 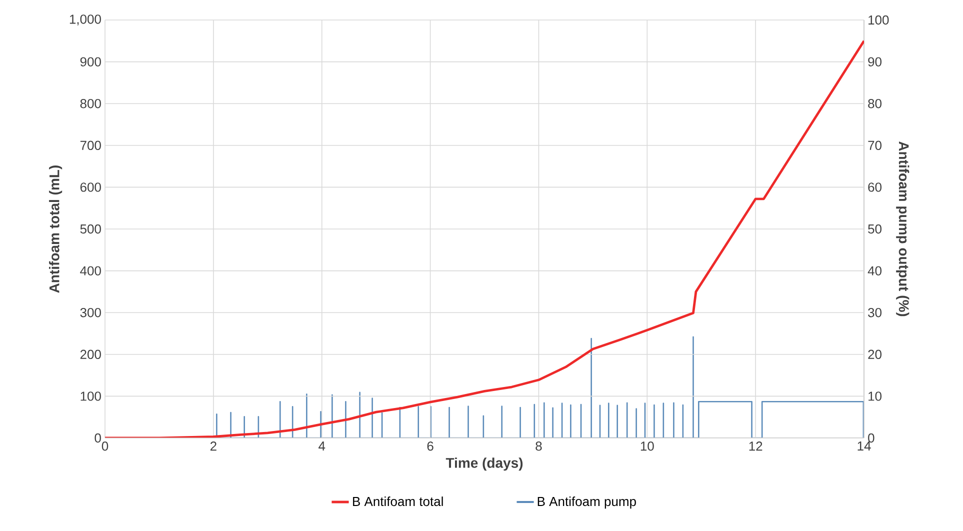 What do you see at coordinates (587, 502) in the screenshot?
I see `legend-label: B Antifoam pump` at bounding box center [587, 502].